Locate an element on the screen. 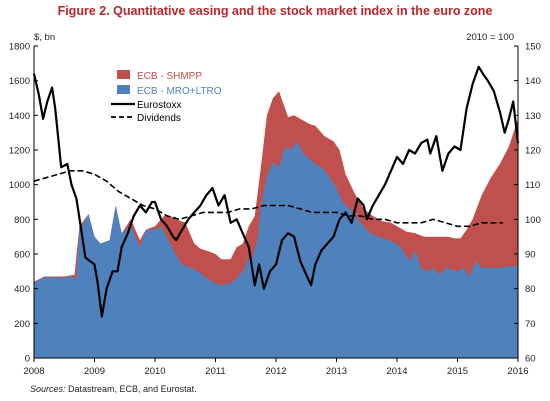 Image resolution: width=550 pixels, height=401 pixels. y-right-tick-label: 130 is located at coordinates (533, 116).